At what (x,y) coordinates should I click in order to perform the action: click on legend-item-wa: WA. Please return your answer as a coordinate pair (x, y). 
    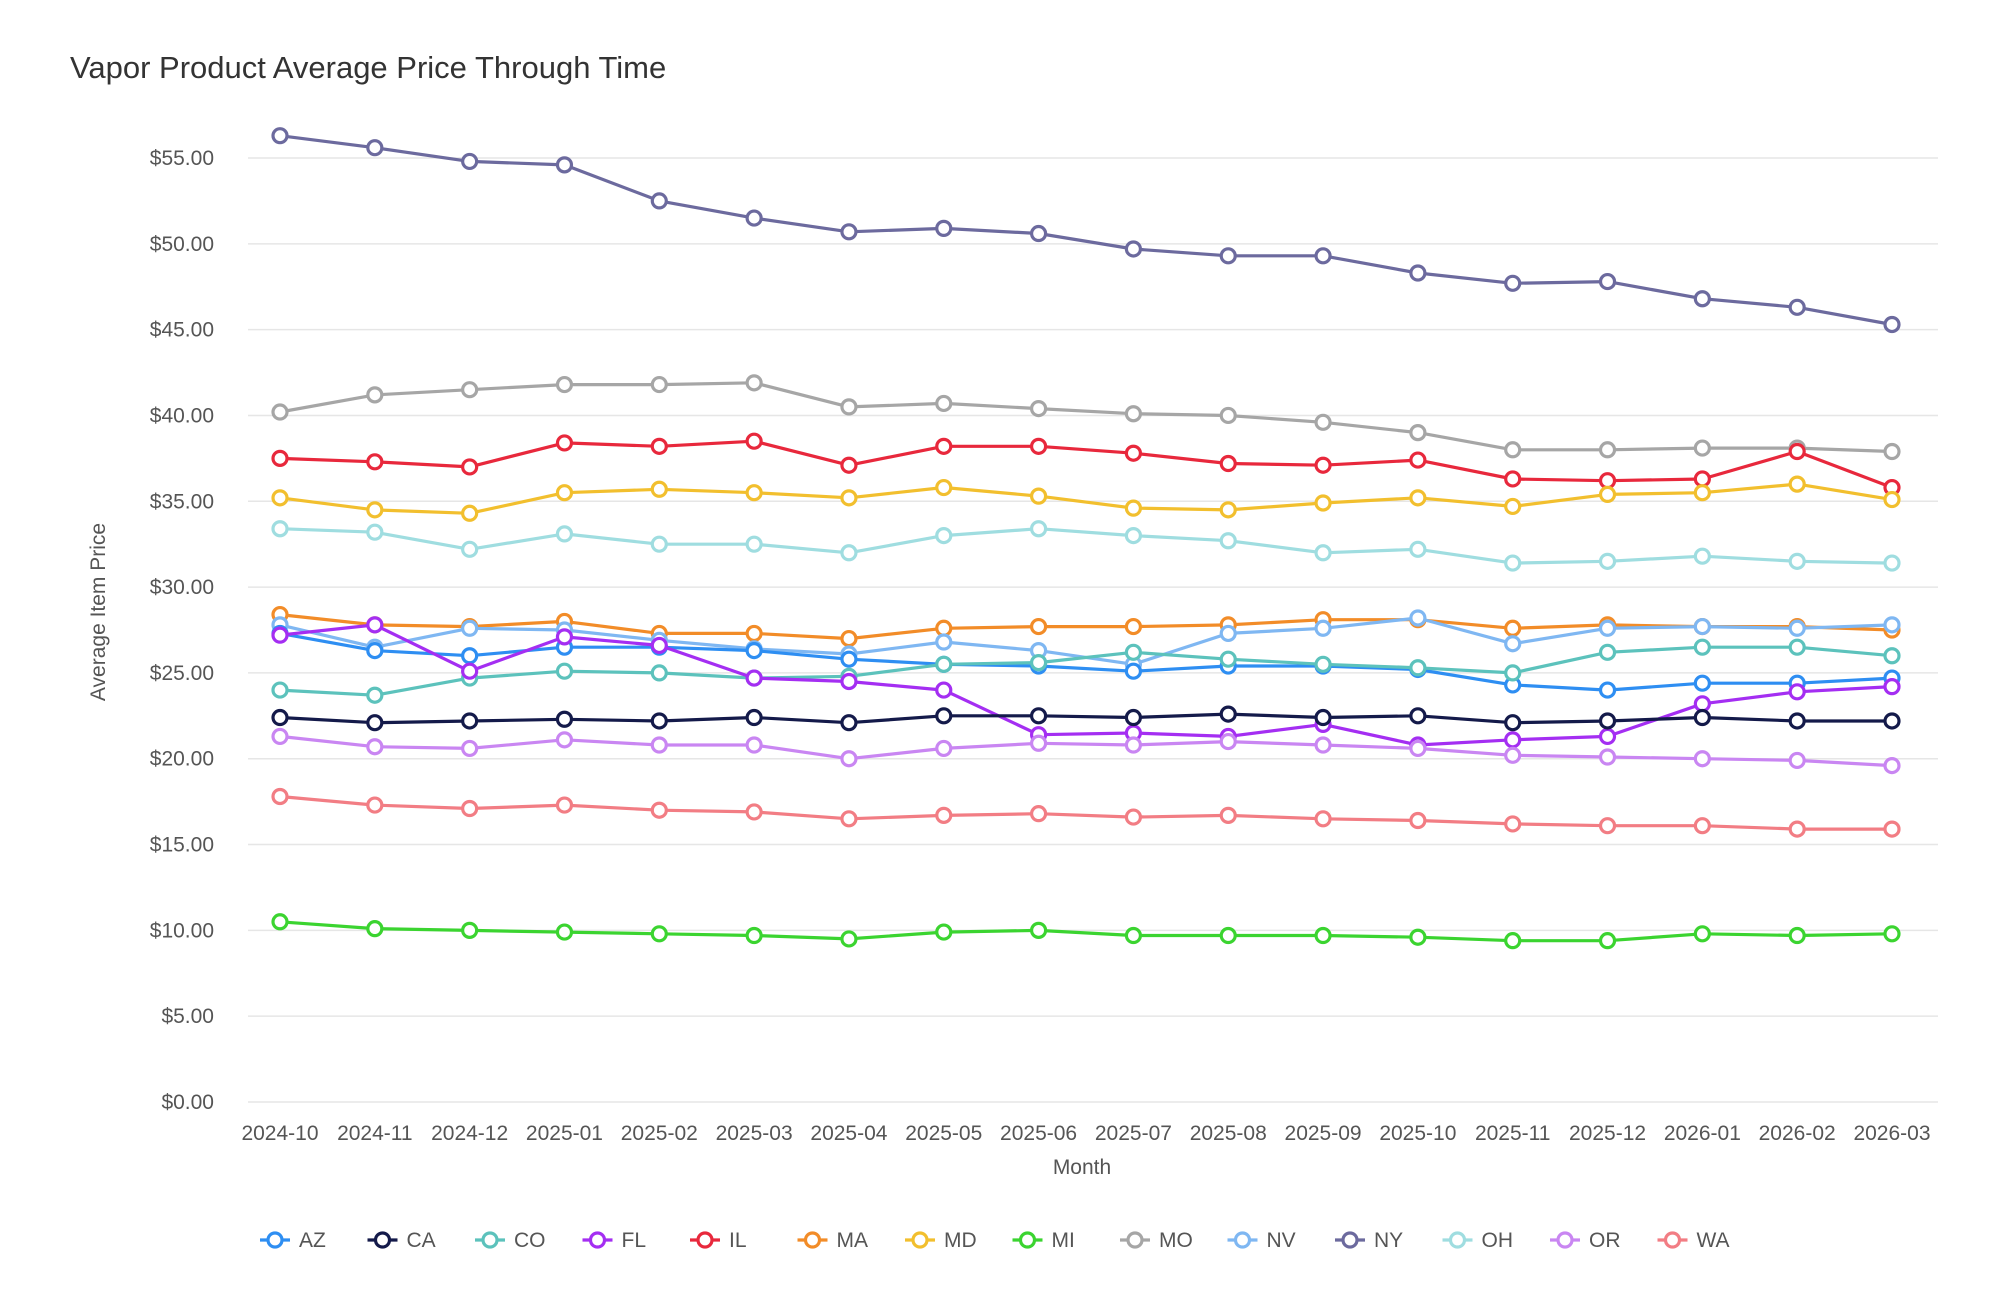
    Looking at the image, I should click on (1693, 1240).